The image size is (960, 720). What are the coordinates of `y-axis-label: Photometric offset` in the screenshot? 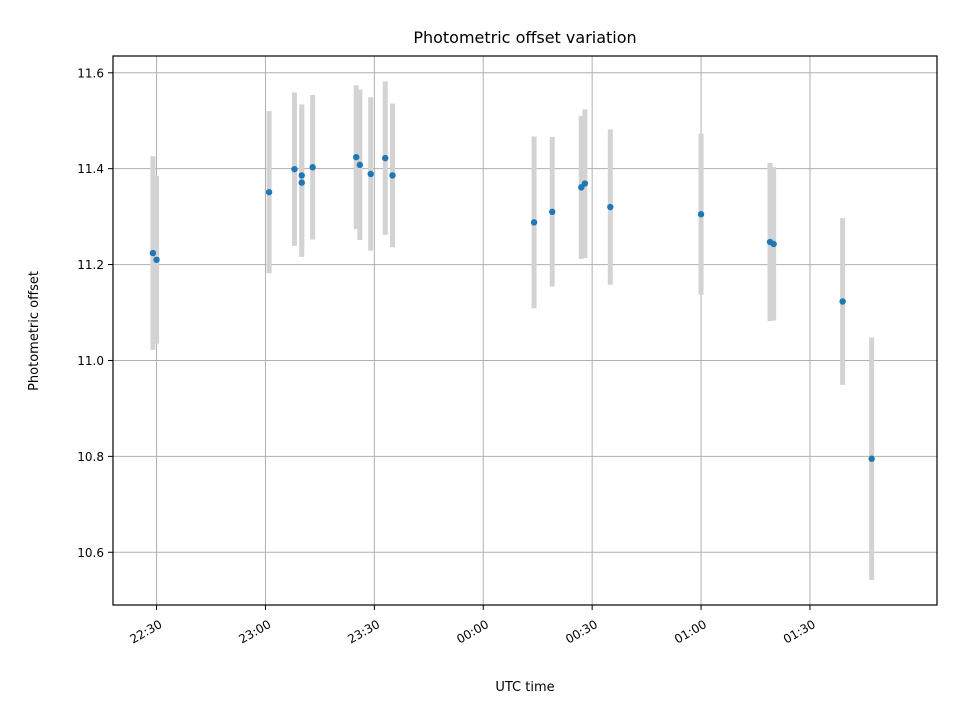 It's located at (34, 331).